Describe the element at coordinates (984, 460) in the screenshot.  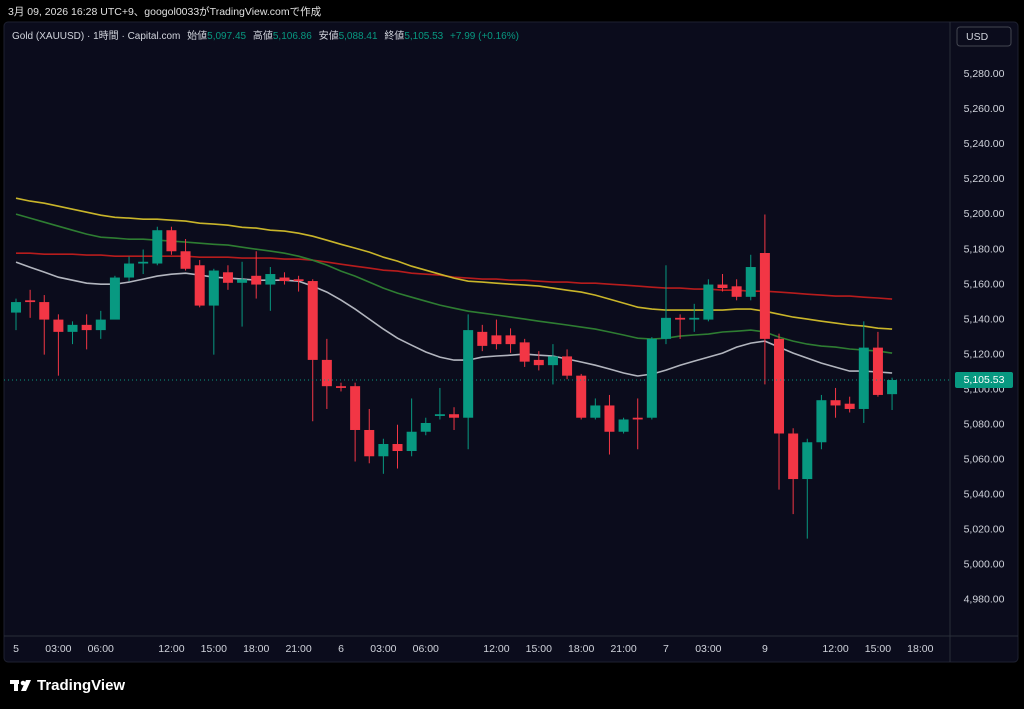
I see `y-tick-label: 5,060.00` at that location.